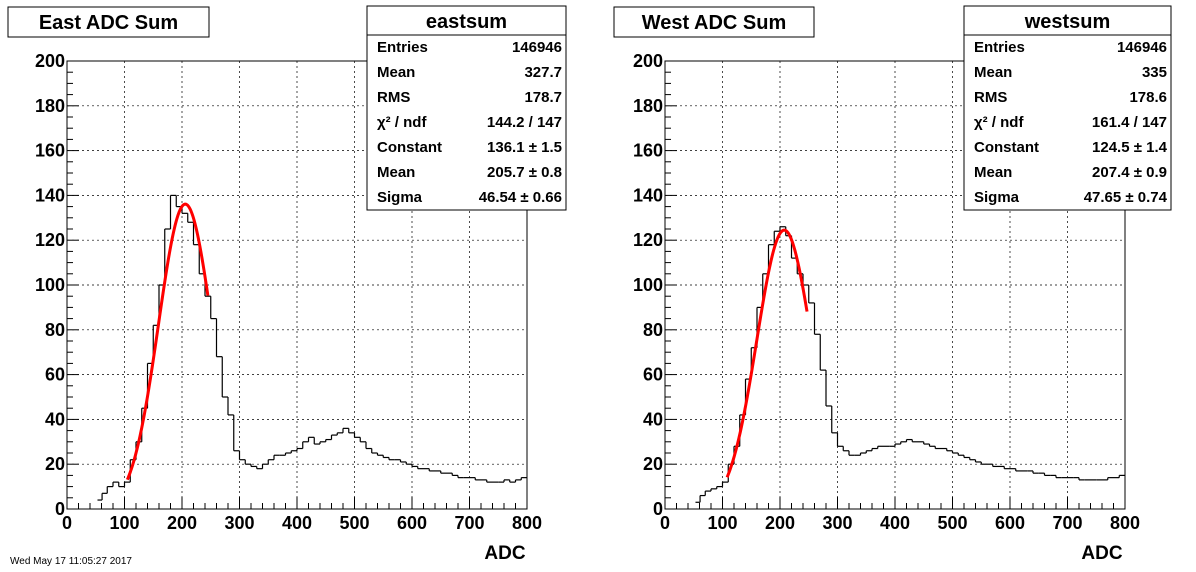 The image size is (1196, 572). What do you see at coordinates (1129, 122) in the screenshot?
I see `stats-row-value: 161.4 / 147` at bounding box center [1129, 122].